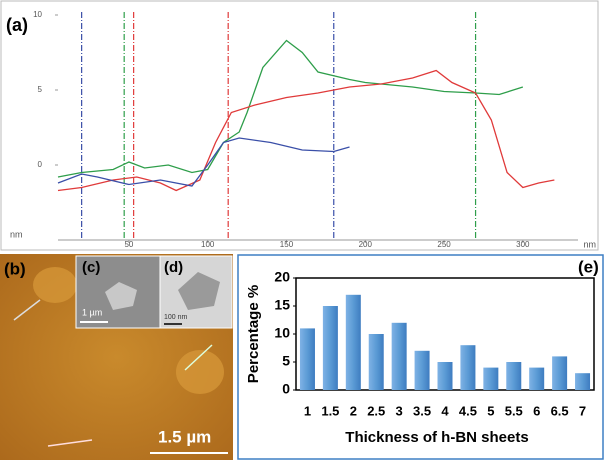  I want to click on x-tick-label: 250, so click(444, 244).